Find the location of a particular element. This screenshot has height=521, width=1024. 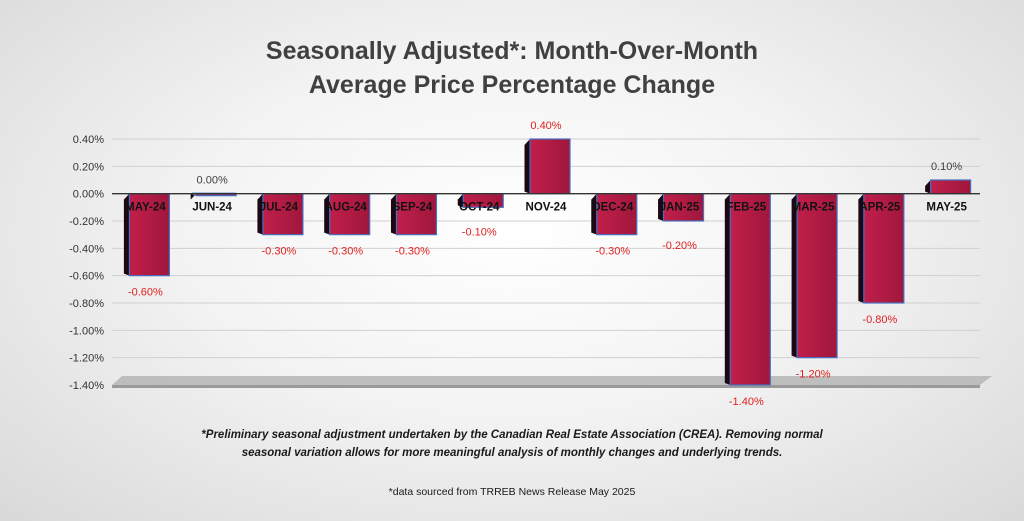

x-category-label: MAY-24 is located at coordinates (145, 208).